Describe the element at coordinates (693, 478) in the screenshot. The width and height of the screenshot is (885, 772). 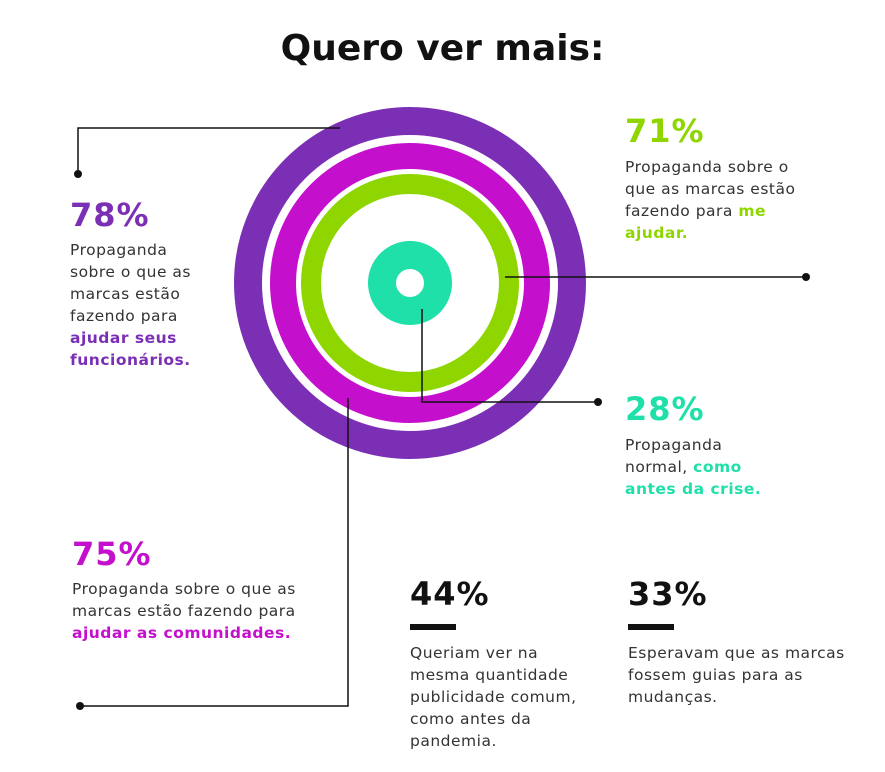
I see `stat-28-highlight: como antes da crise.` at that location.